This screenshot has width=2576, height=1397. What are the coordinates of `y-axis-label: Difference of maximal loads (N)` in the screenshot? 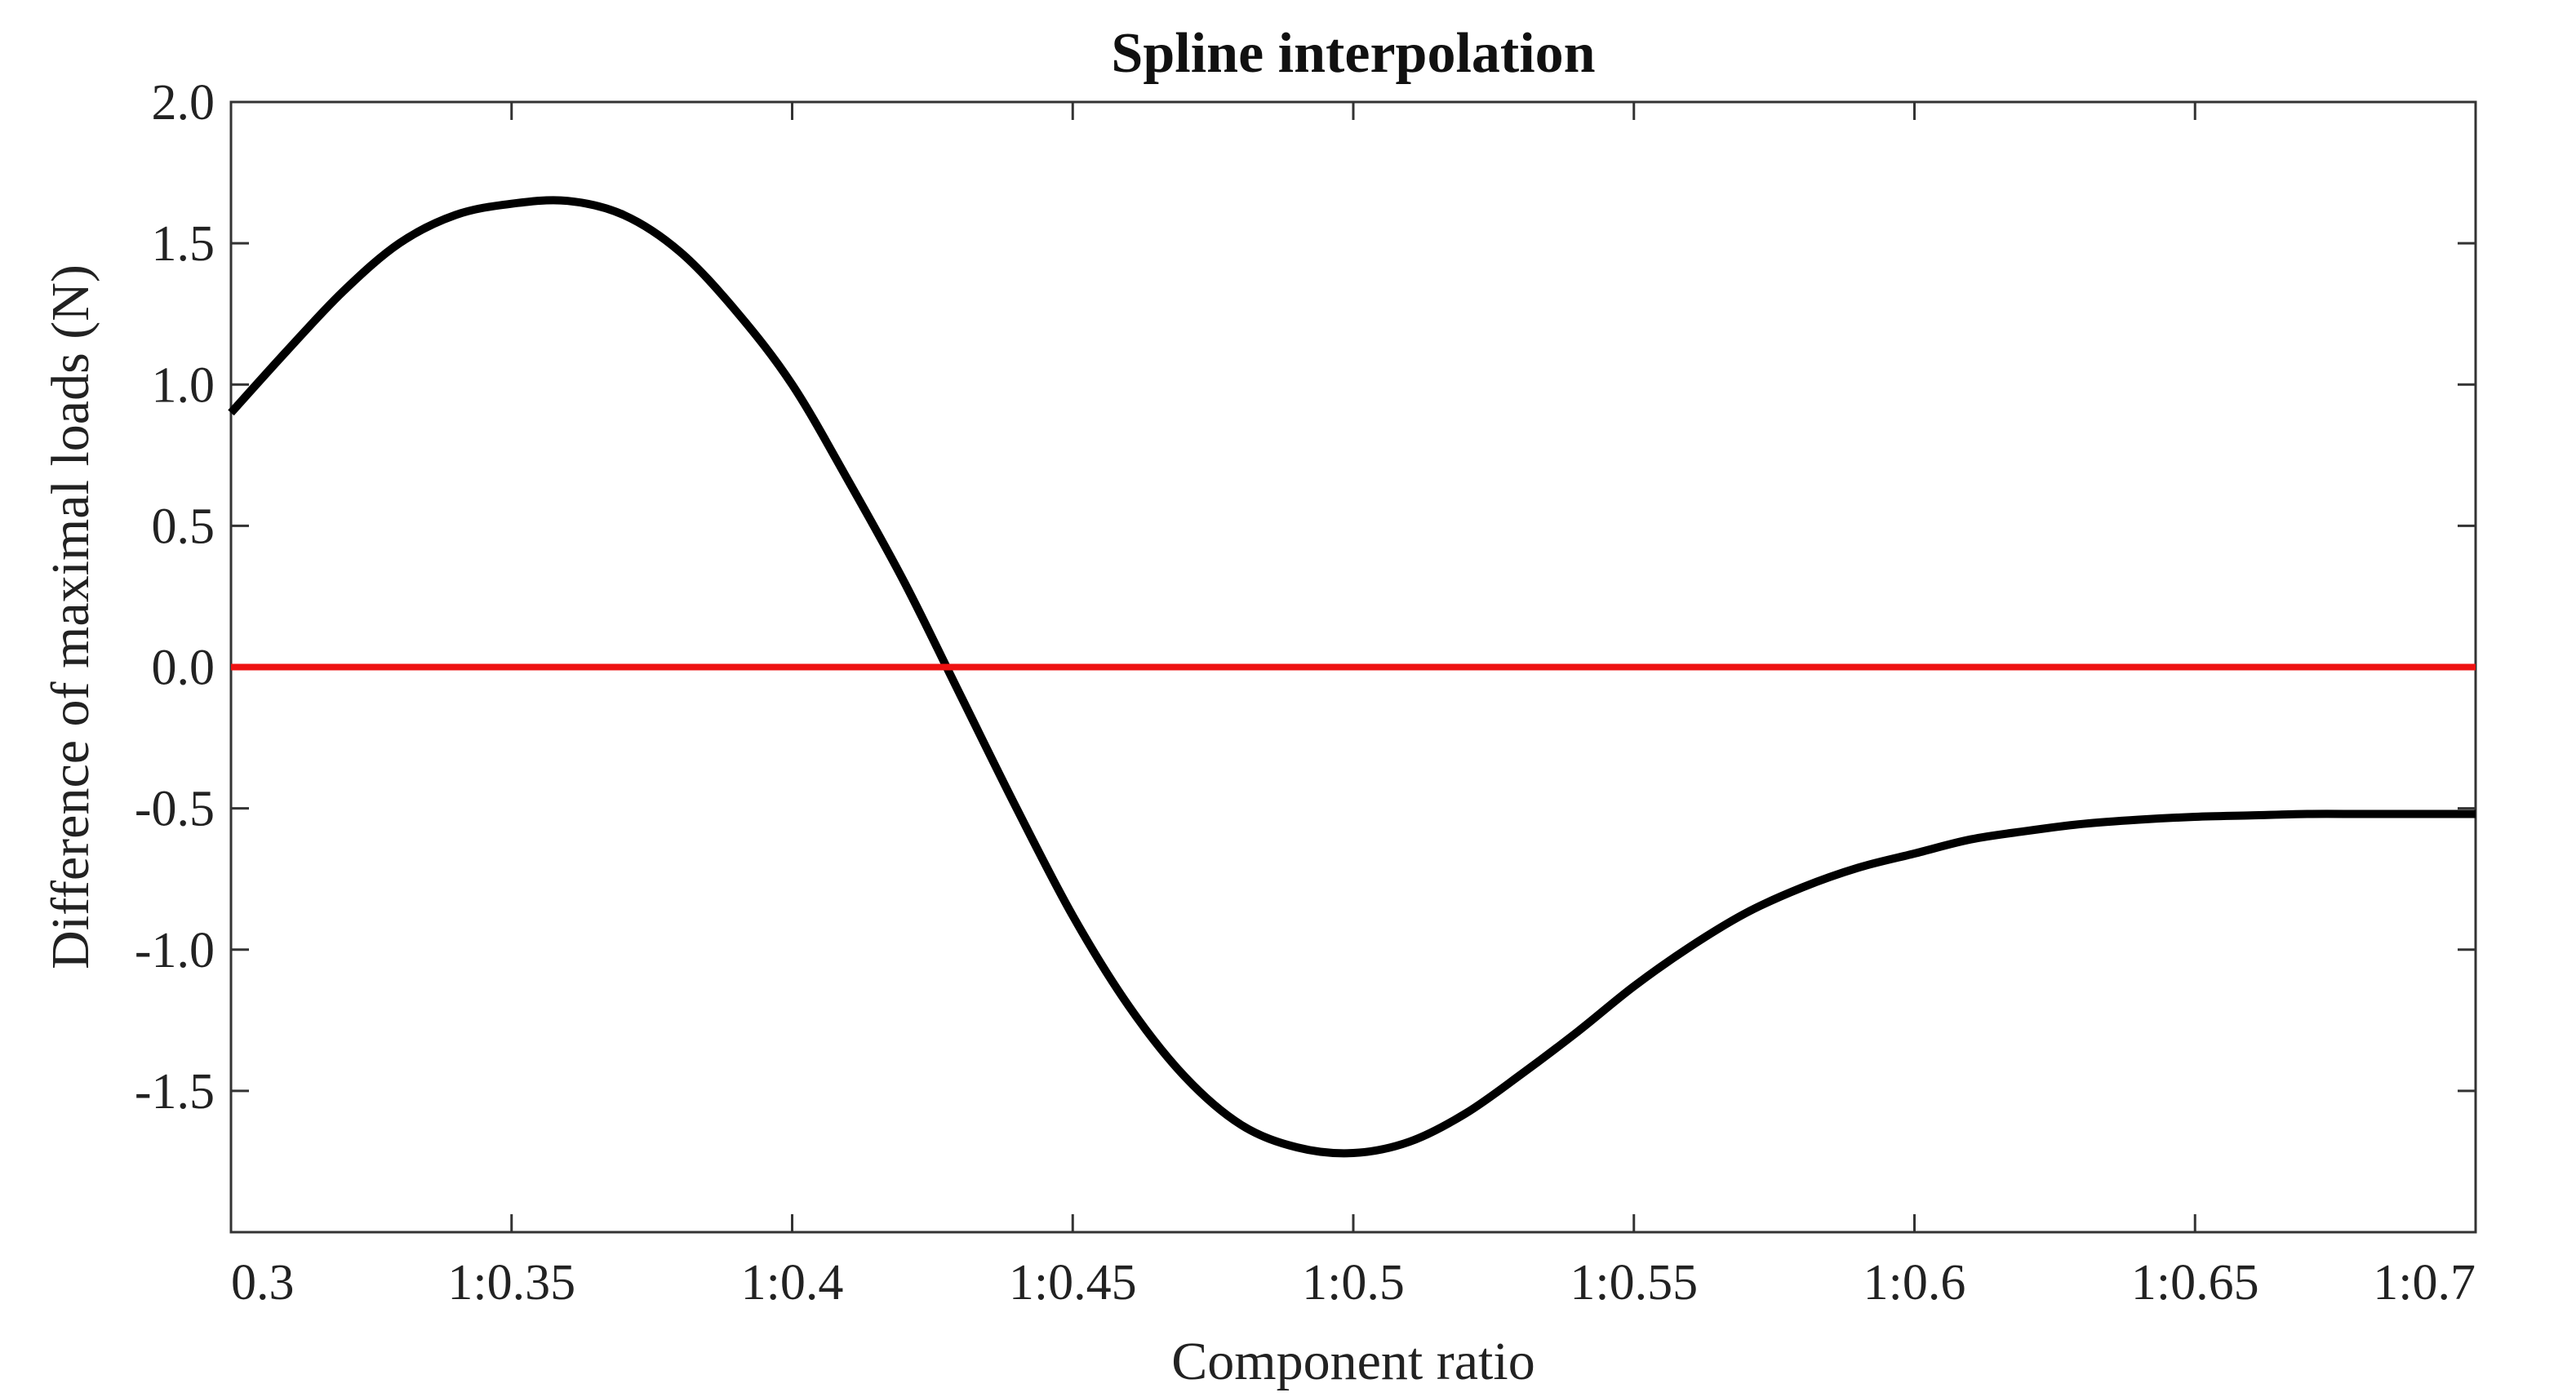 It's located at (70, 616).